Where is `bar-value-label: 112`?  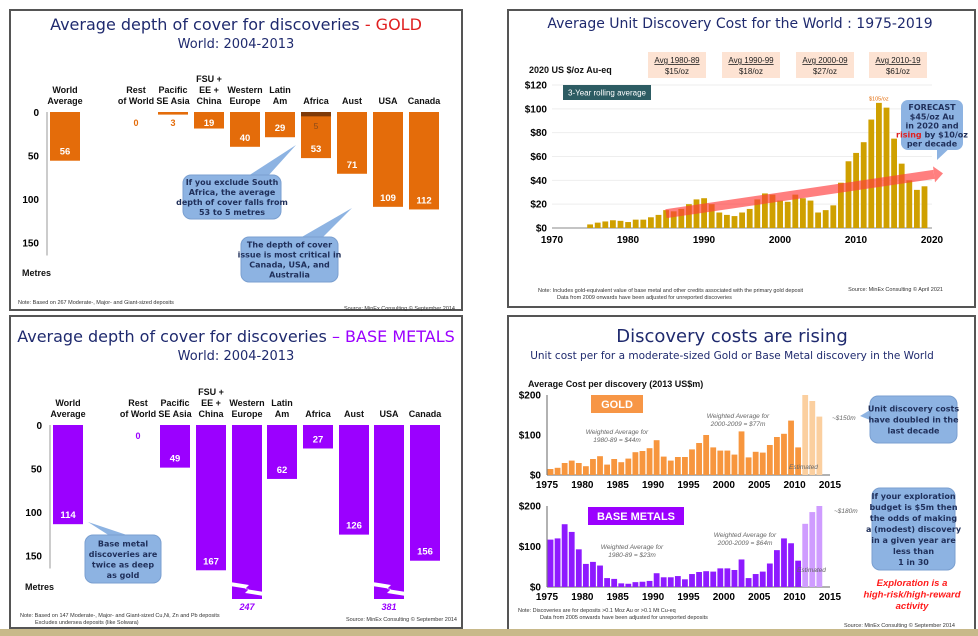
bar-value-label: 112 is located at coordinates (423, 200).